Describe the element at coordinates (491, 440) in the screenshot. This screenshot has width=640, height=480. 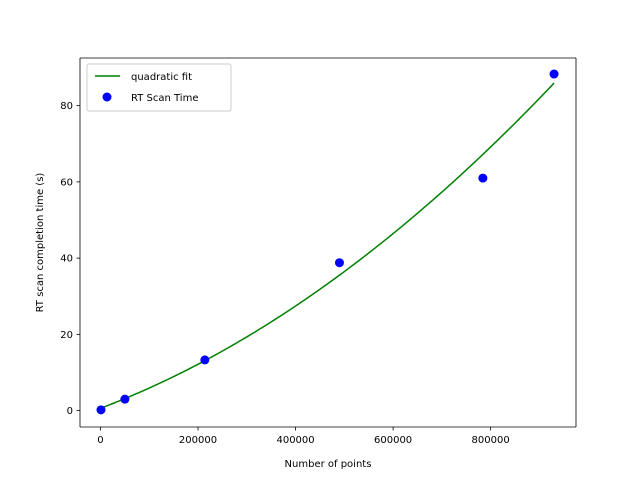
I see `x-tick-label: 800000` at that location.